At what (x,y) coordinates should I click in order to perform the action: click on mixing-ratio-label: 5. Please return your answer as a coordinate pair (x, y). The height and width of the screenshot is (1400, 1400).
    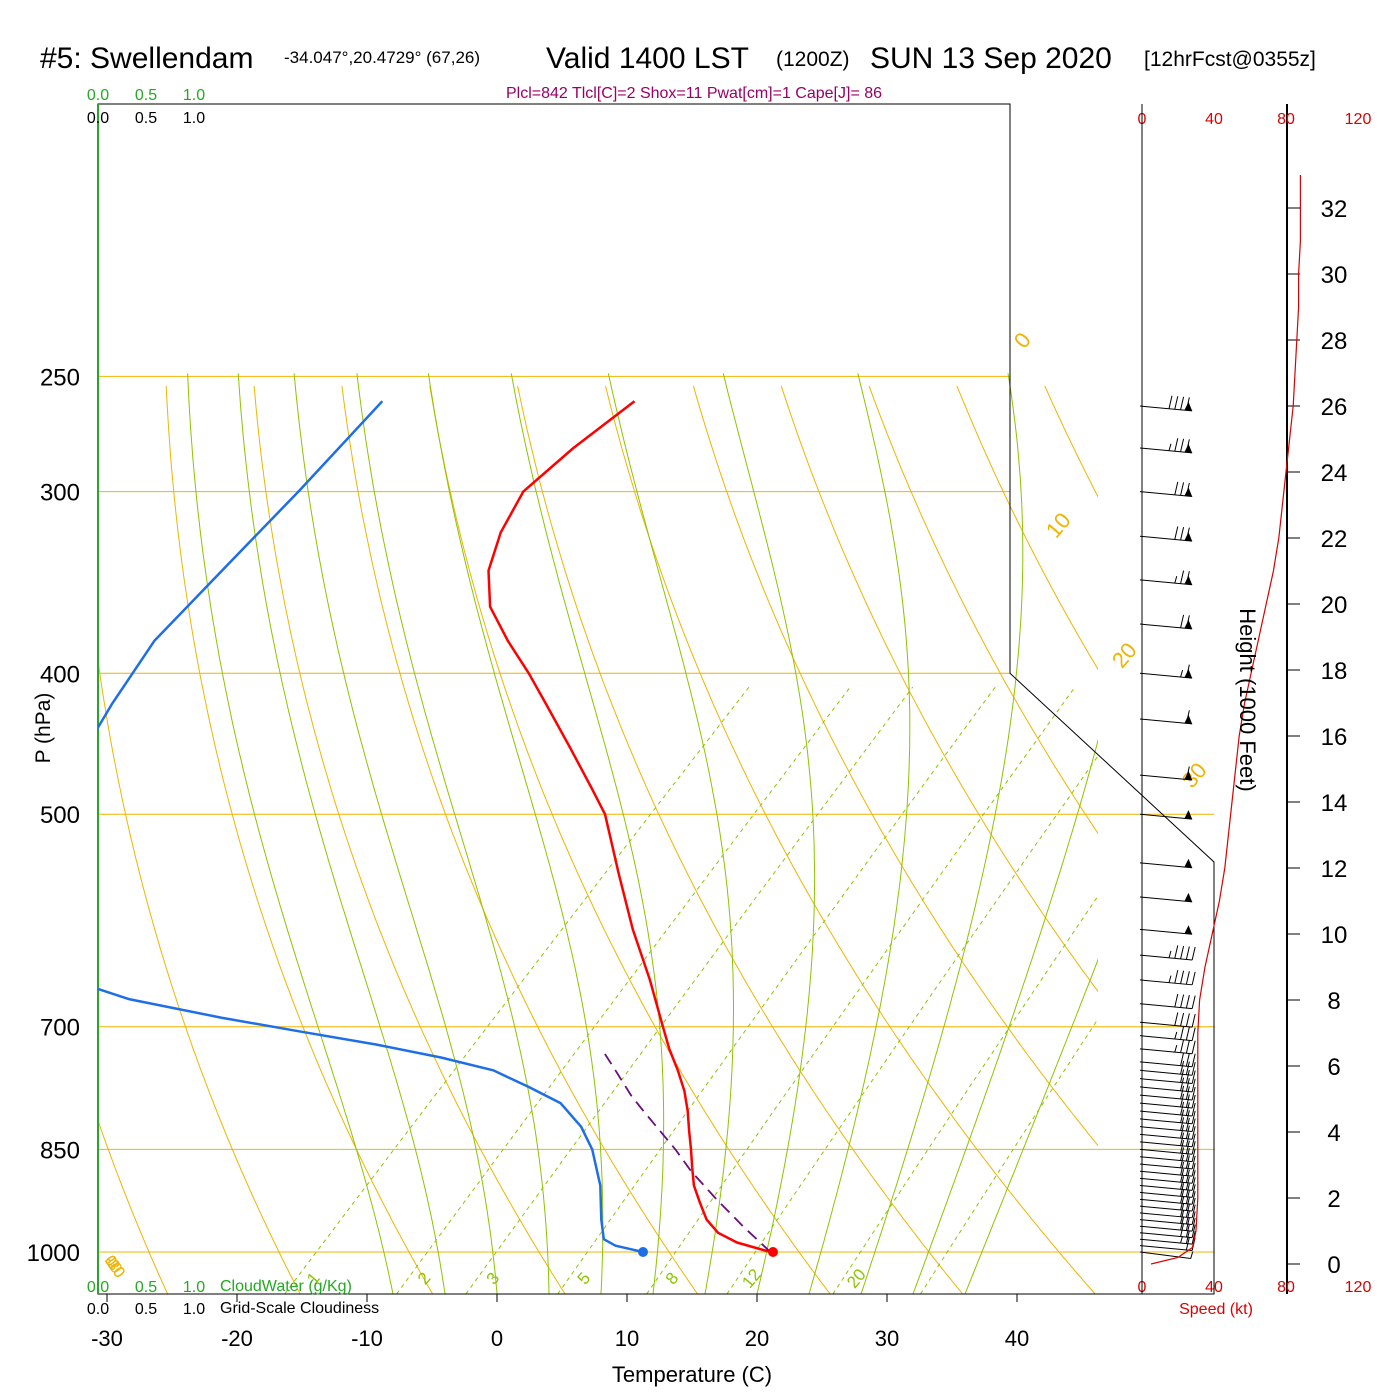
    Looking at the image, I should click on (584, 1278).